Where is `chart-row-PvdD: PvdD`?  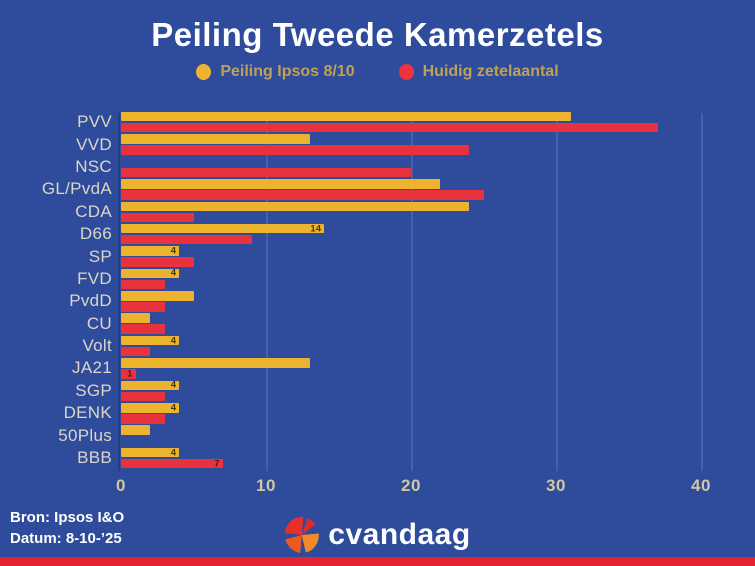 chart-row-PvdD: PvdD is located at coordinates (377, 301).